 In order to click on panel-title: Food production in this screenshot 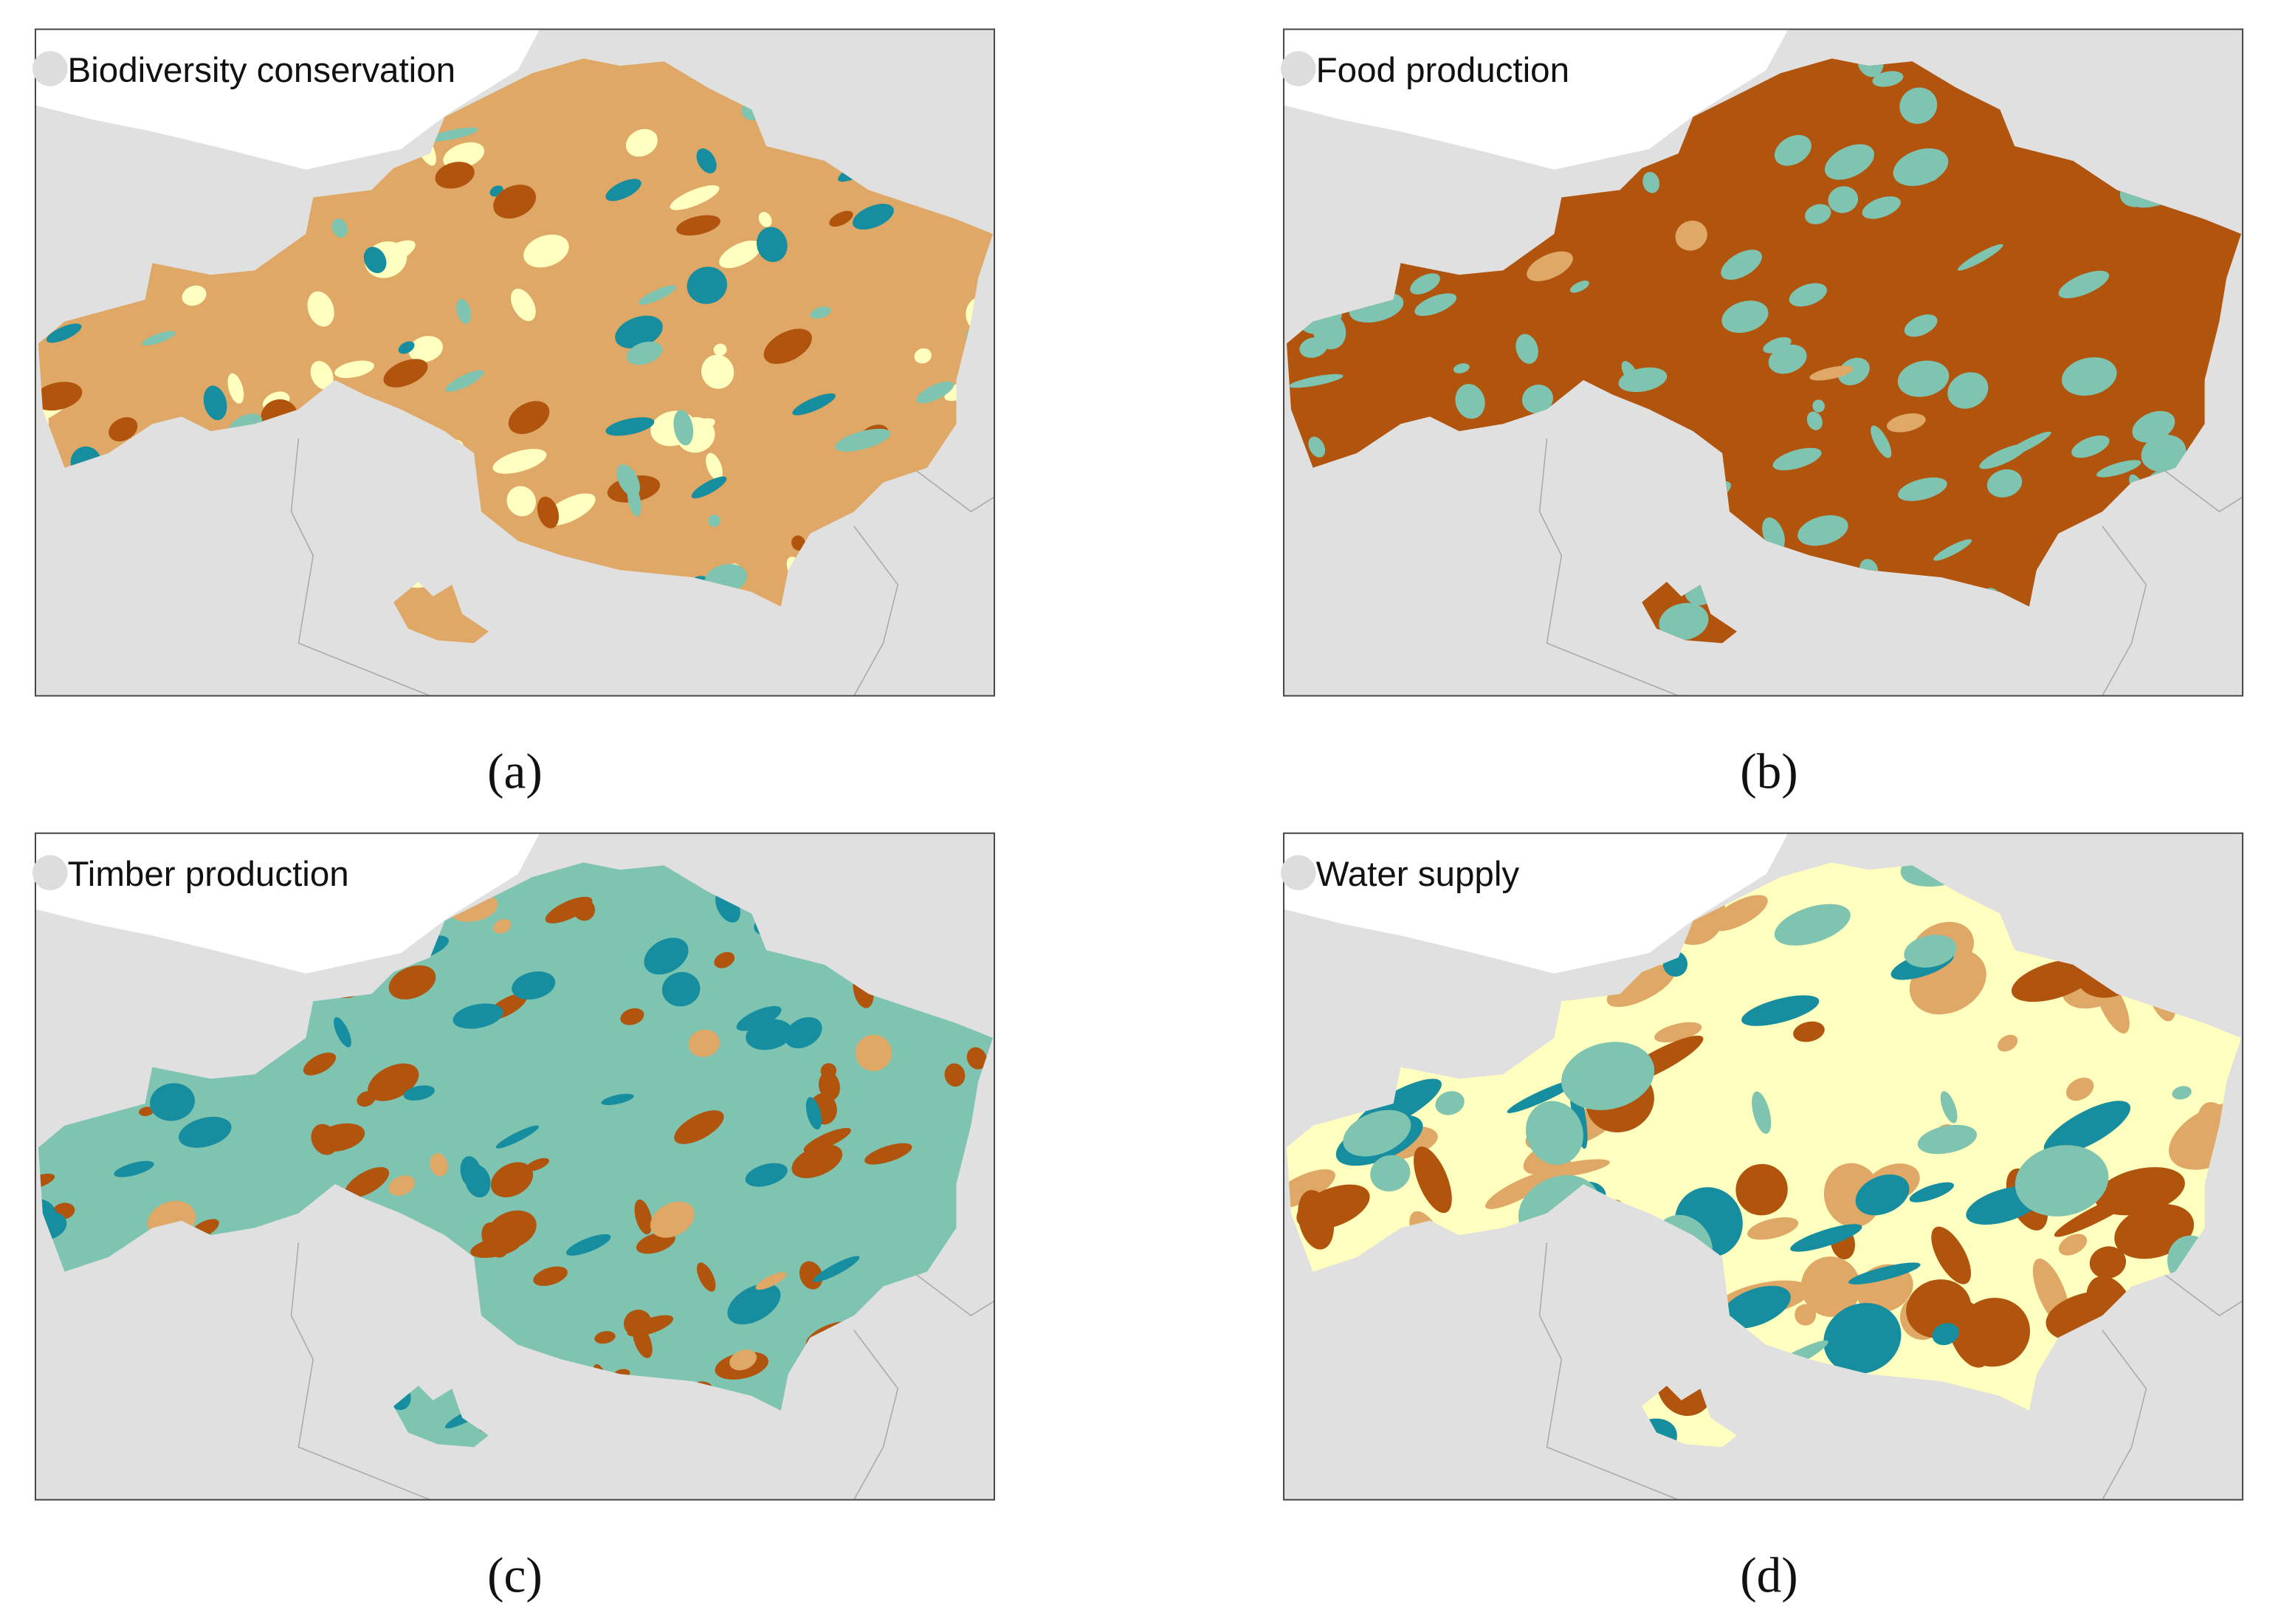, I will do `click(1442, 70)`.